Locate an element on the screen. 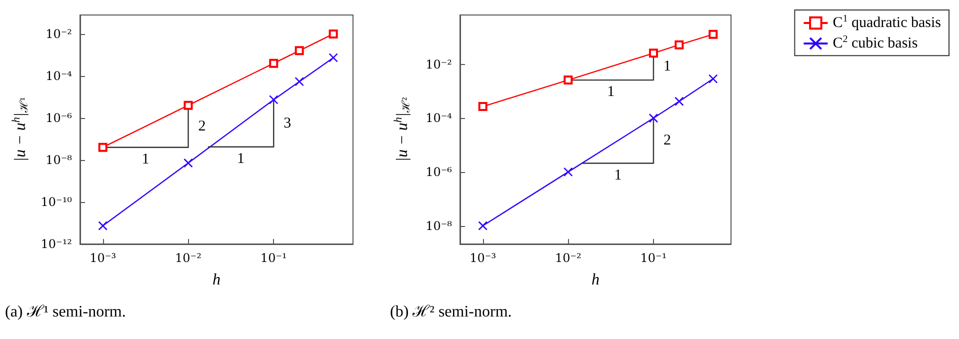 The height and width of the screenshot is (339, 959). text: (a) ℋ¹ semi-norm. is located at coordinates (65, 312).